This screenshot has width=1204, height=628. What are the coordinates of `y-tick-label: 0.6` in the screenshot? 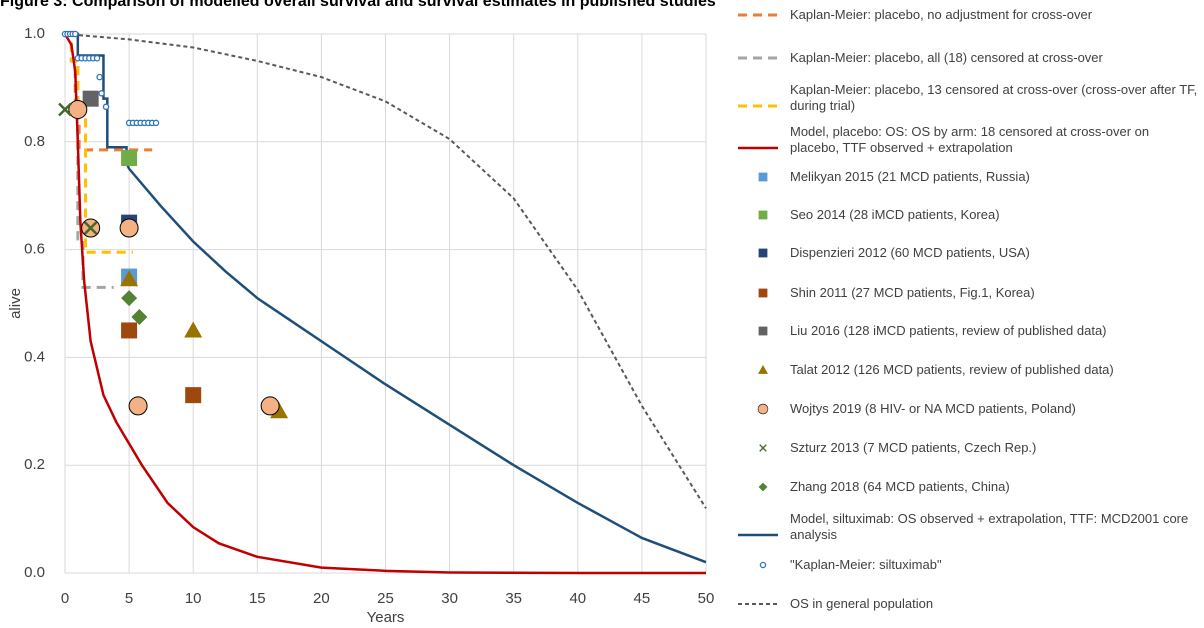 It's located at (34, 249).